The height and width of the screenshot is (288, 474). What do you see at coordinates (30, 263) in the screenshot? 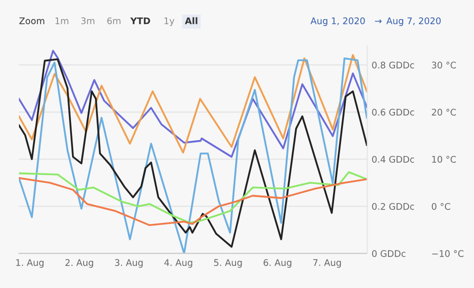
I see `x-tick-label: 1. Aug` at bounding box center [30, 263].